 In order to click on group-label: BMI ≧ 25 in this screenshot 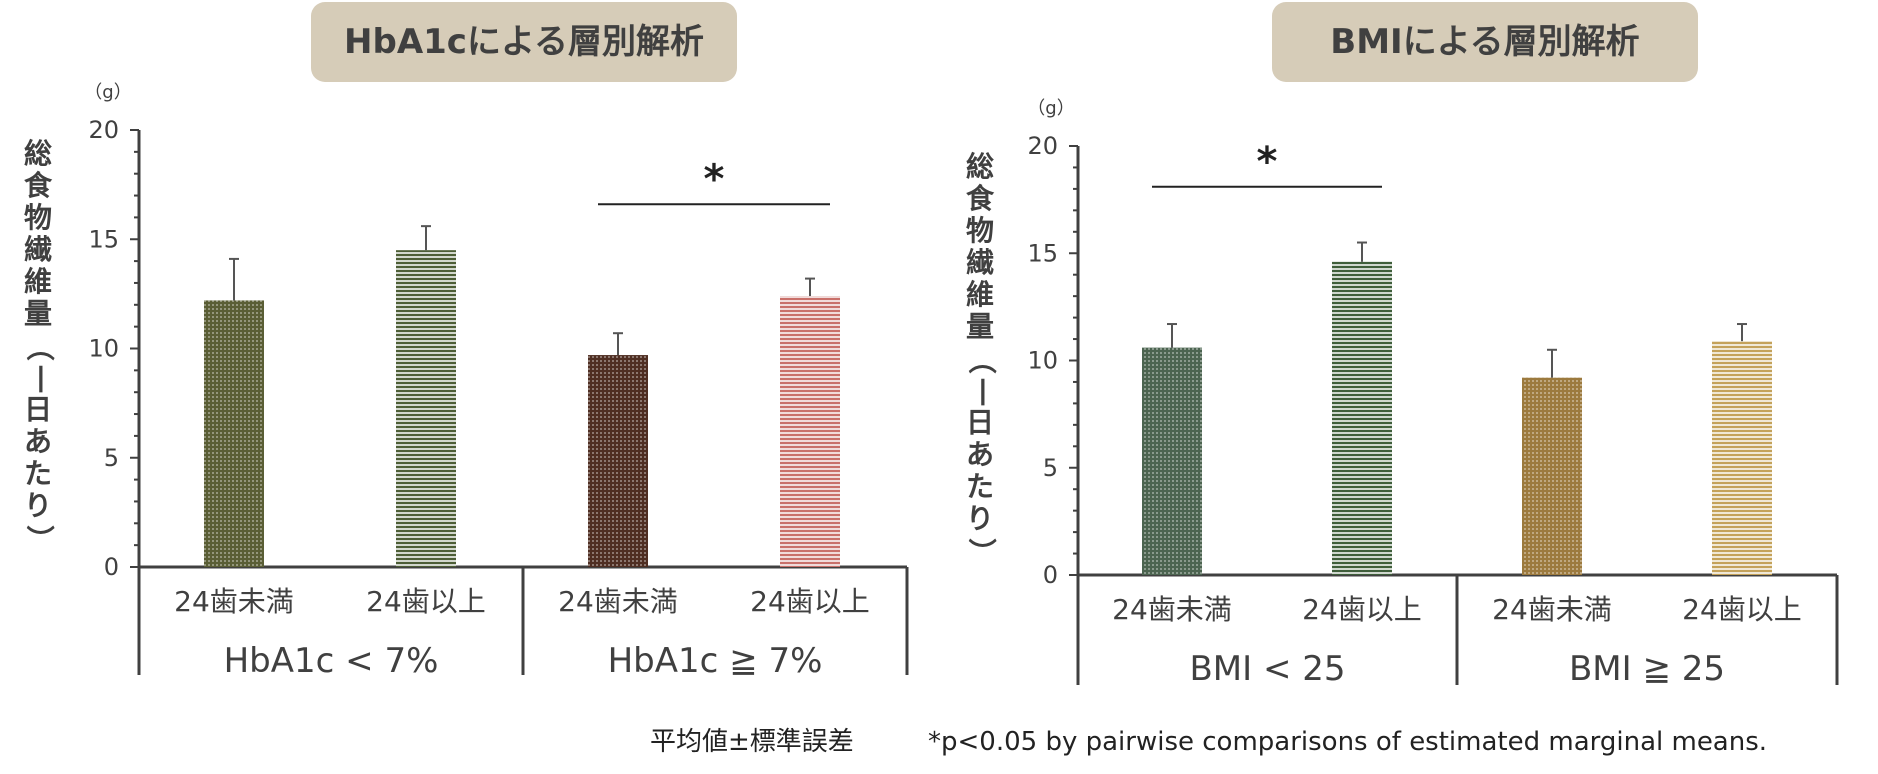, I will do `click(1647, 669)`.